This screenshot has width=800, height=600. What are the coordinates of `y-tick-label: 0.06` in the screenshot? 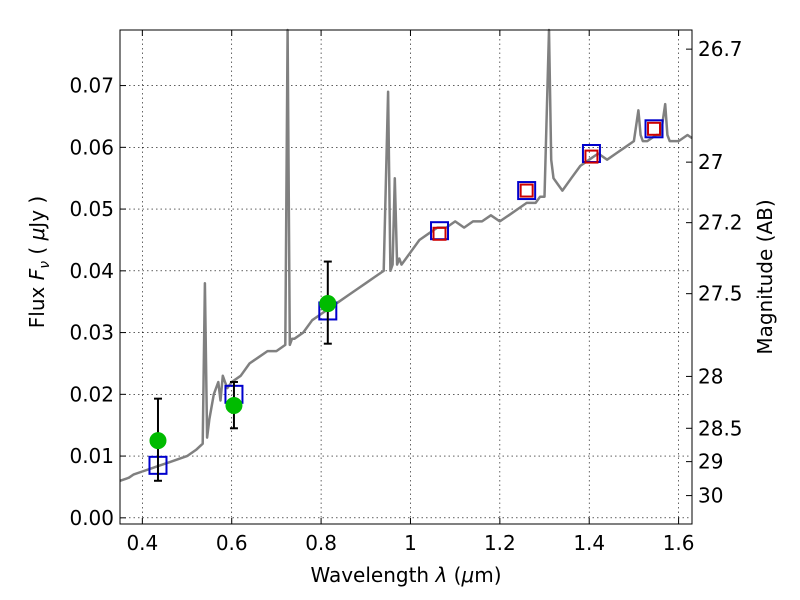 It's located at (91, 147).